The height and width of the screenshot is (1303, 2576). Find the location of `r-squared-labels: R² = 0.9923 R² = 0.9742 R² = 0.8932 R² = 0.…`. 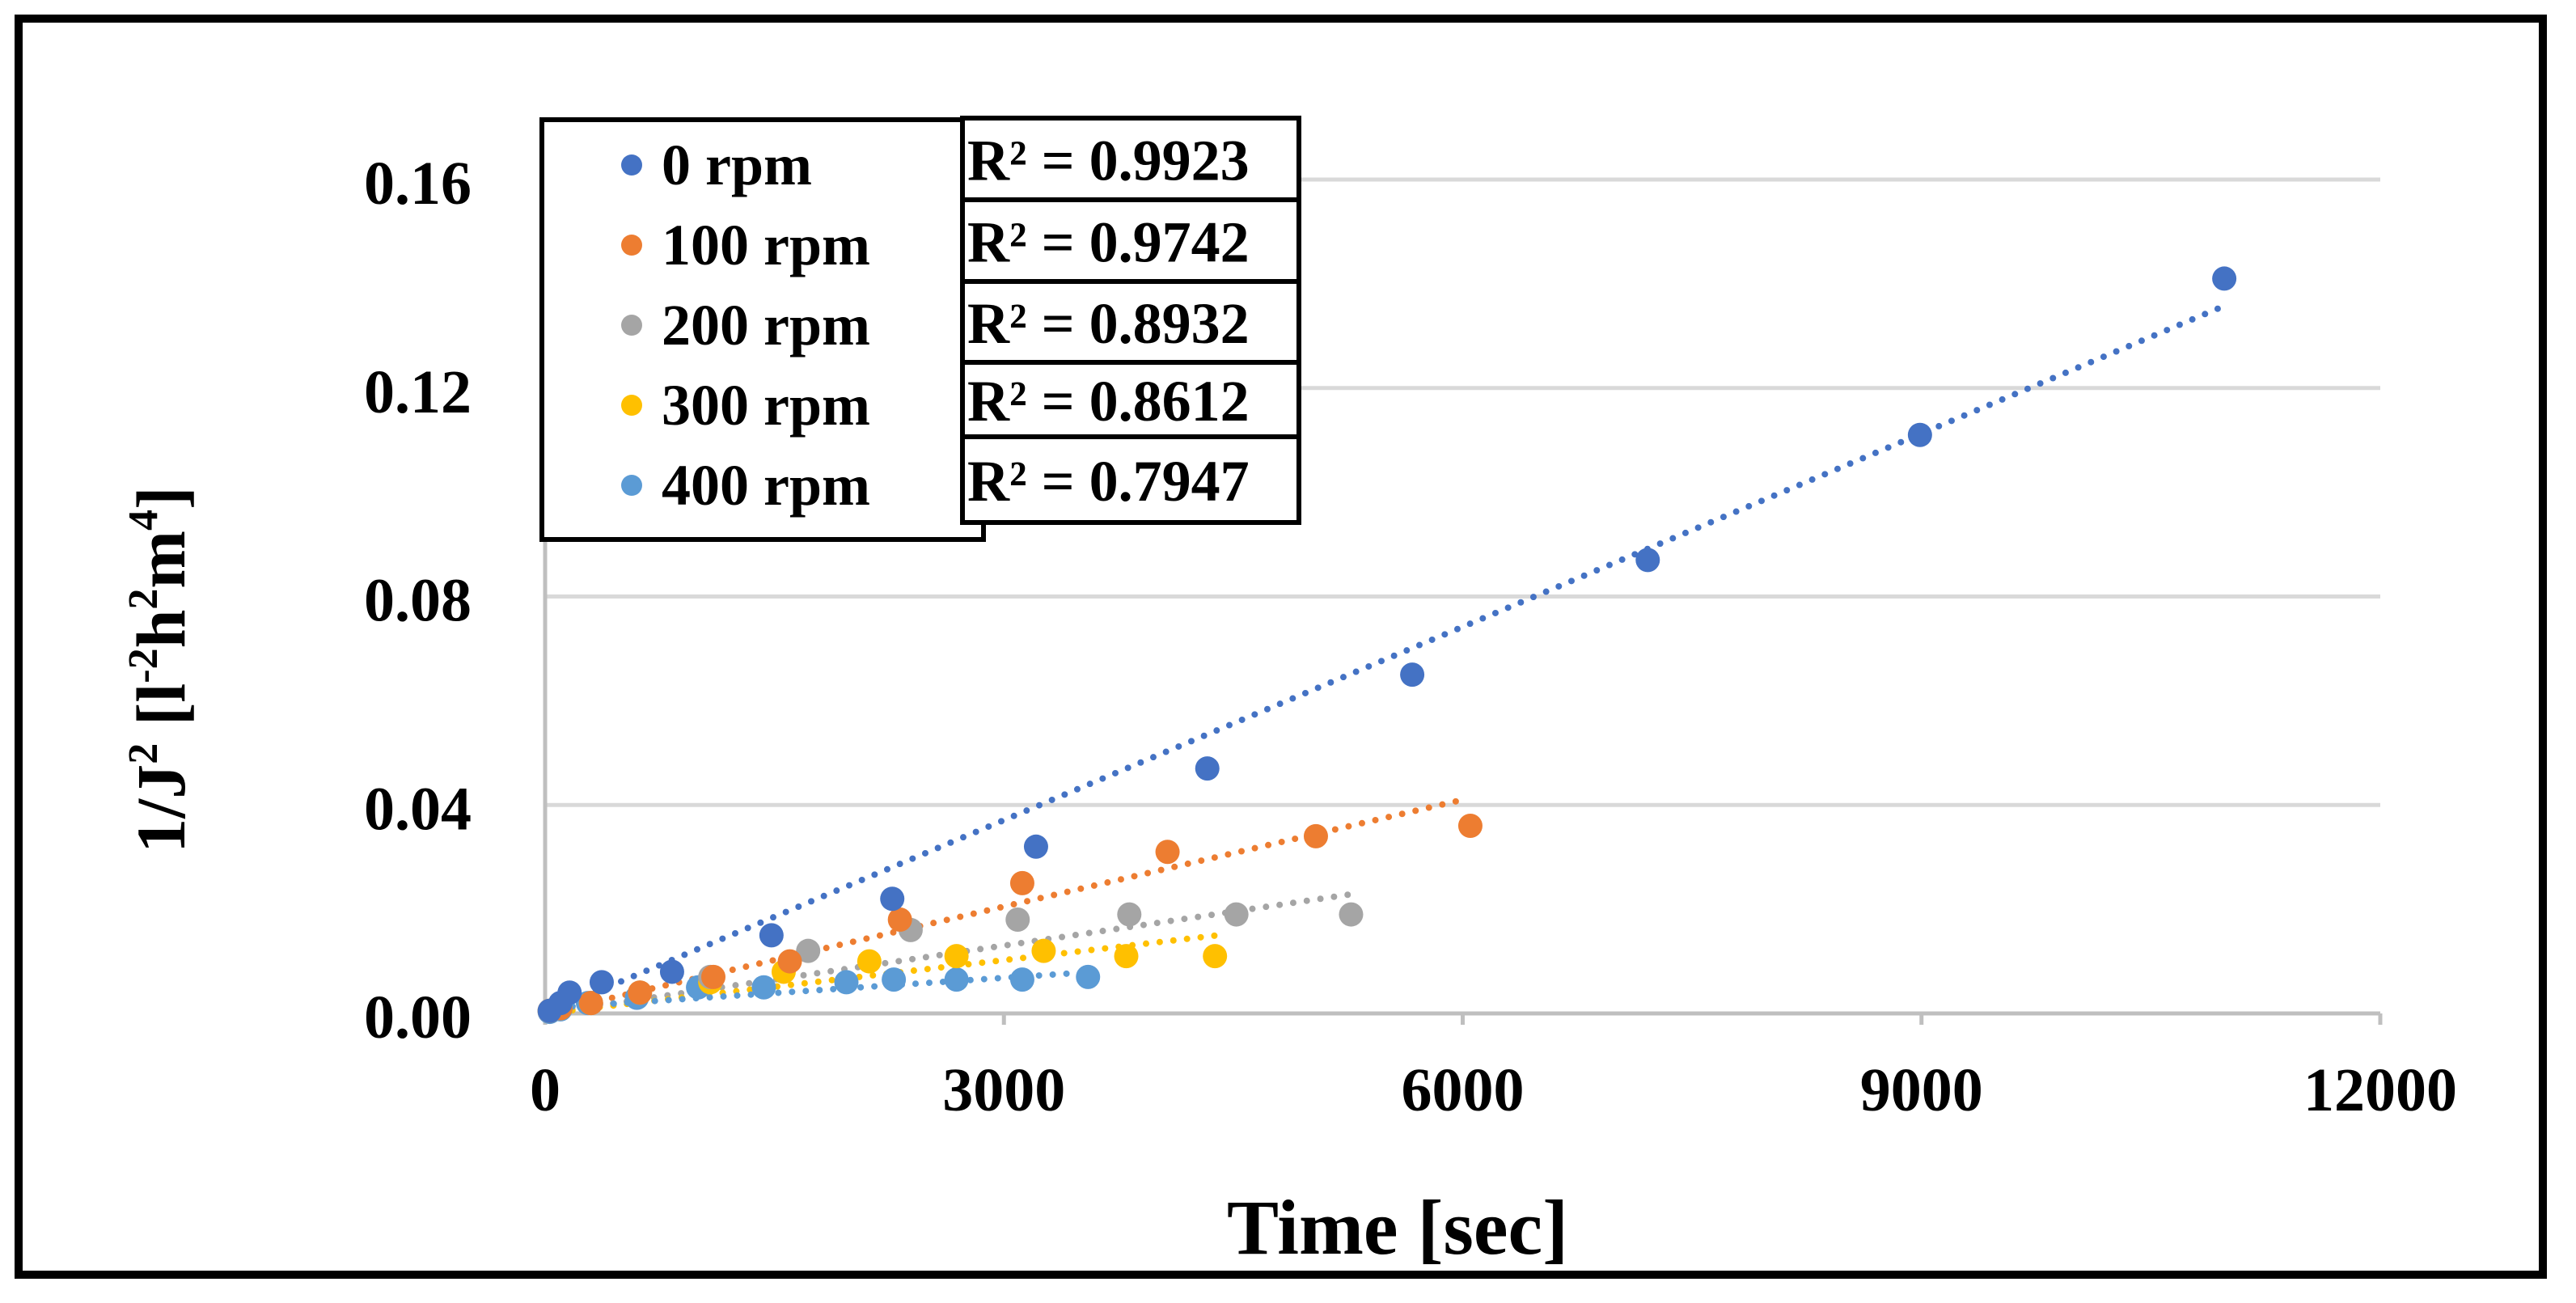

r-squared-labels: R² = 0.9923 R² = 0.9742 R² = 0.8932 R² = 0.… is located at coordinates (1130, 320).